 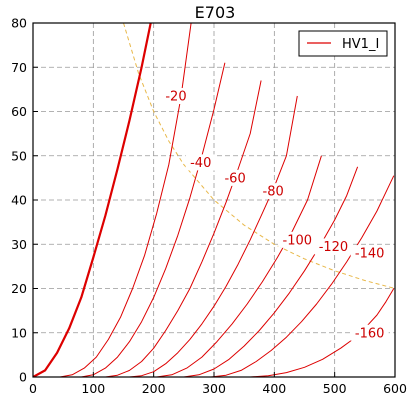 What do you see at coordinates (19, 200) in the screenshot?
I see `y-tick-label: 40` at bounding box center [19, 200].